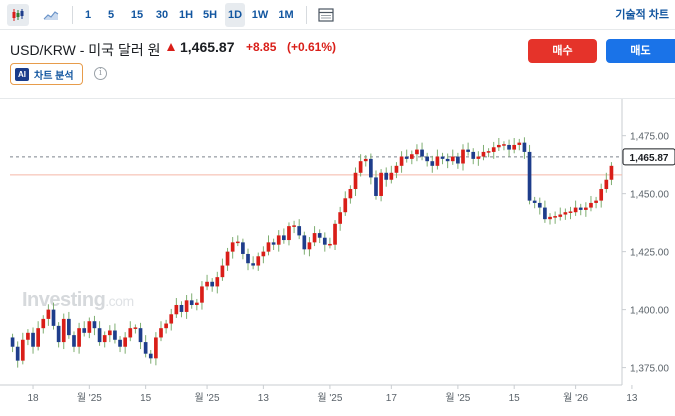 The width and height of the screenshot is (675, 416). I want to click on y-tick-label: 1,450.00, so click(649, 195).